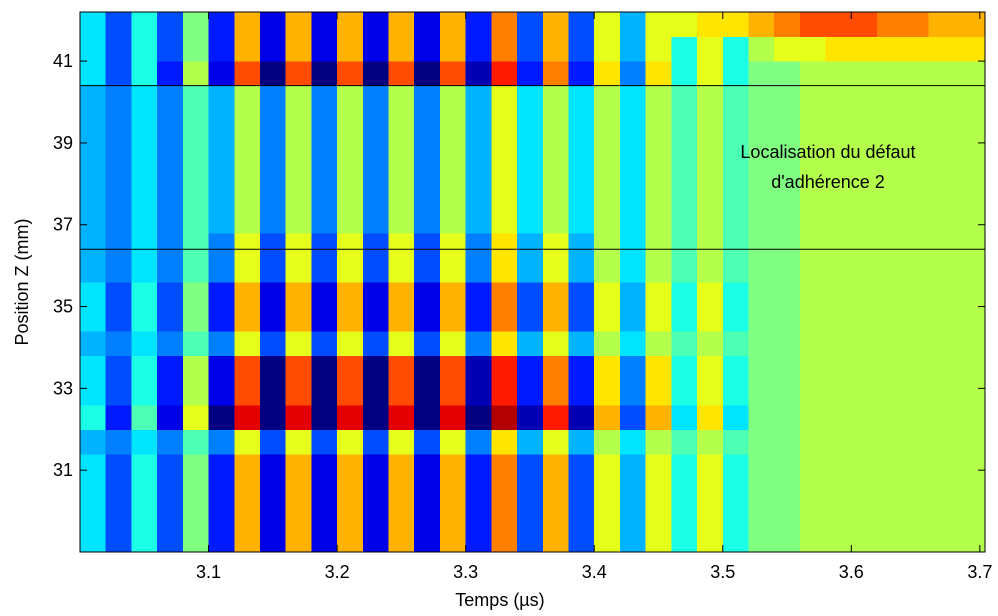 Image resolution: width=998 pixels, height=616 pixels. Describe the element at coordinates (63, 470) in the screenshot. I see `y-tick-label: 31` at that location.